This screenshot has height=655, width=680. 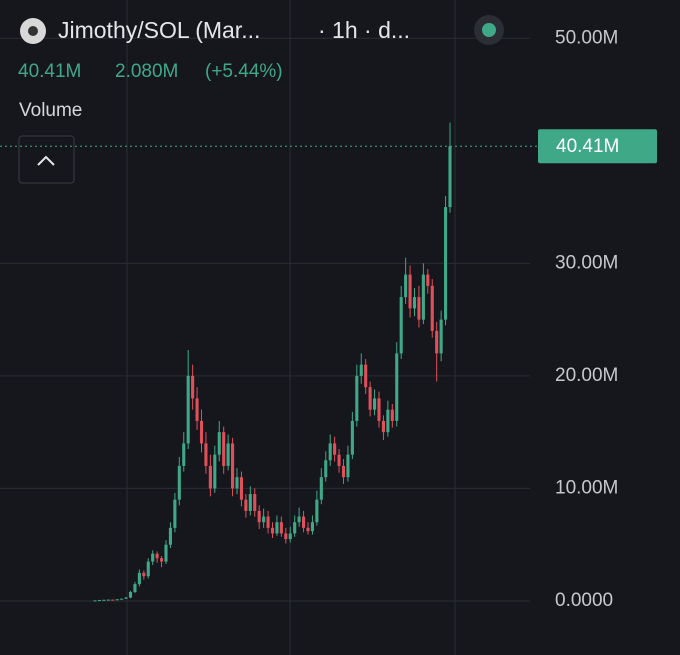 I want to click on legend-change: 2.080M, so click(x=146, y=71).